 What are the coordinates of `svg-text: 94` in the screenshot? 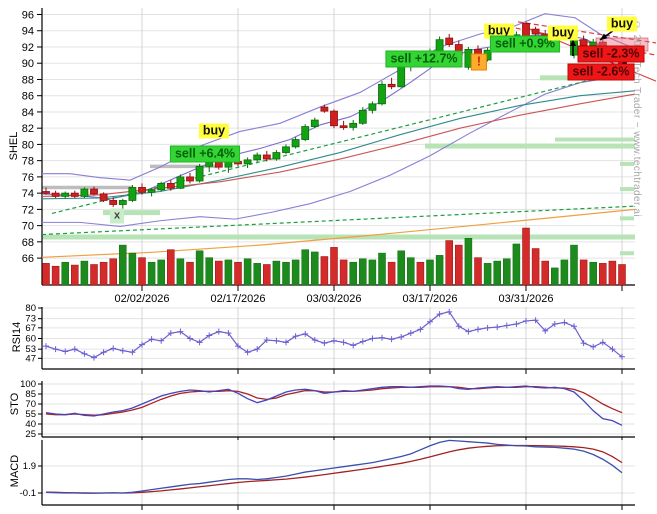 It's located at (28, 32).